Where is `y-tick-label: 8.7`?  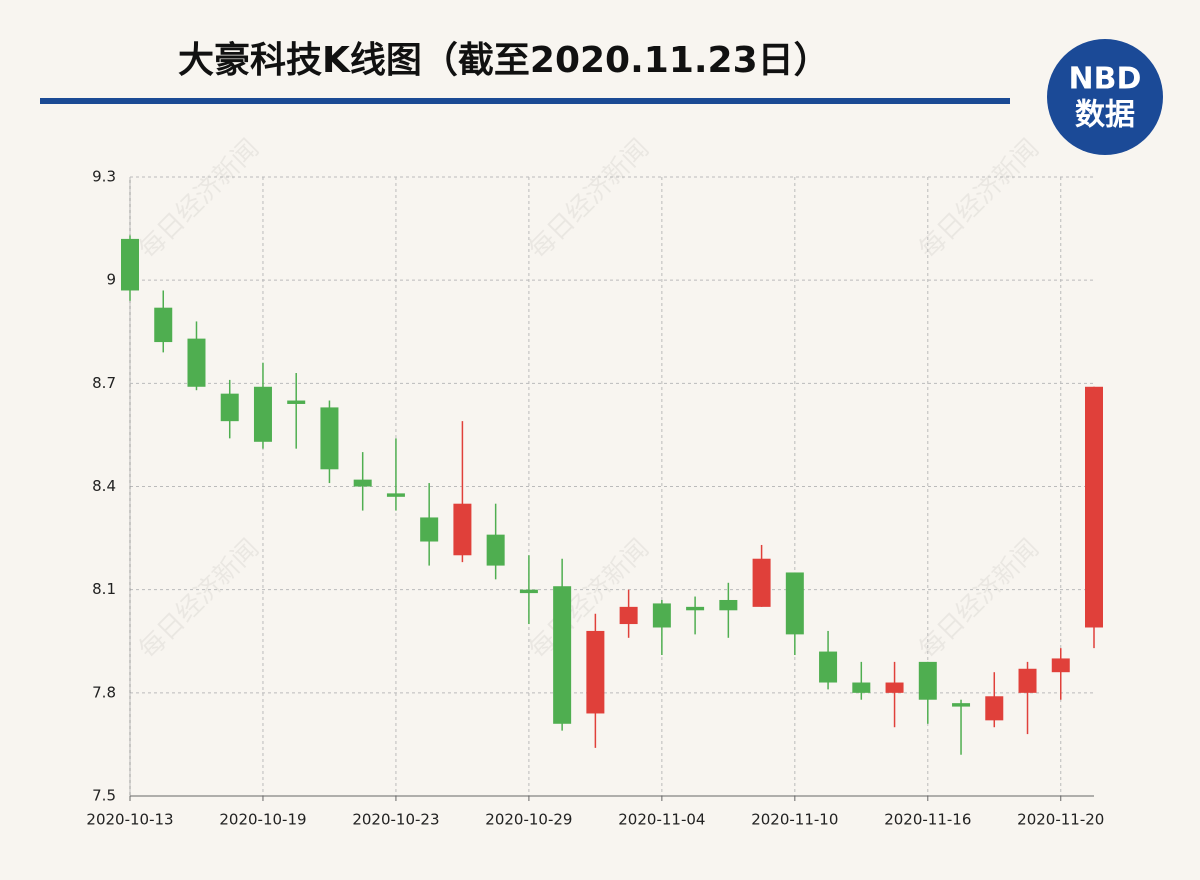 y-tick-label: 8.7 is located at coordinates (104, 383).